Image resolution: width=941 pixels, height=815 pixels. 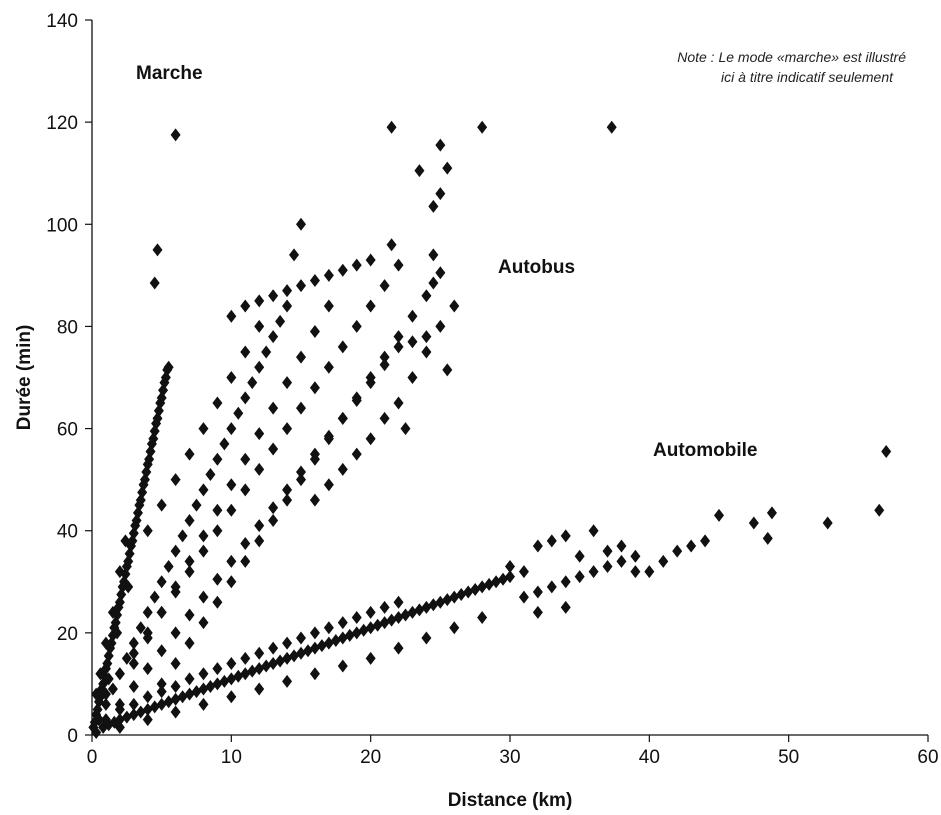 What do you see at coordinates (67, 532) in the screenshot?
I see `y-tick-label: 40` at bounding box center [67, 532].